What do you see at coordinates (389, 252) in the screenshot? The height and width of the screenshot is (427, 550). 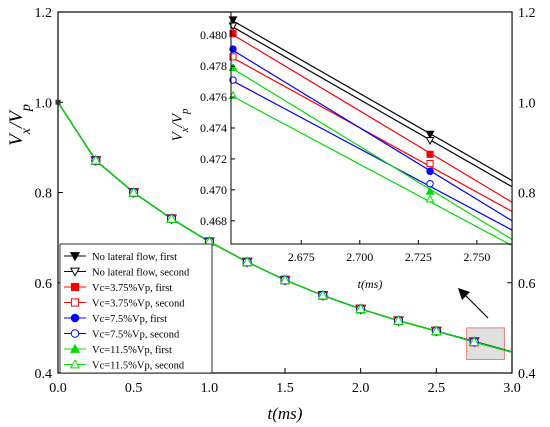 I see `inset-x-ticks: 2.675 2.700 2.725 2.750` at bounding box center [389, 252].